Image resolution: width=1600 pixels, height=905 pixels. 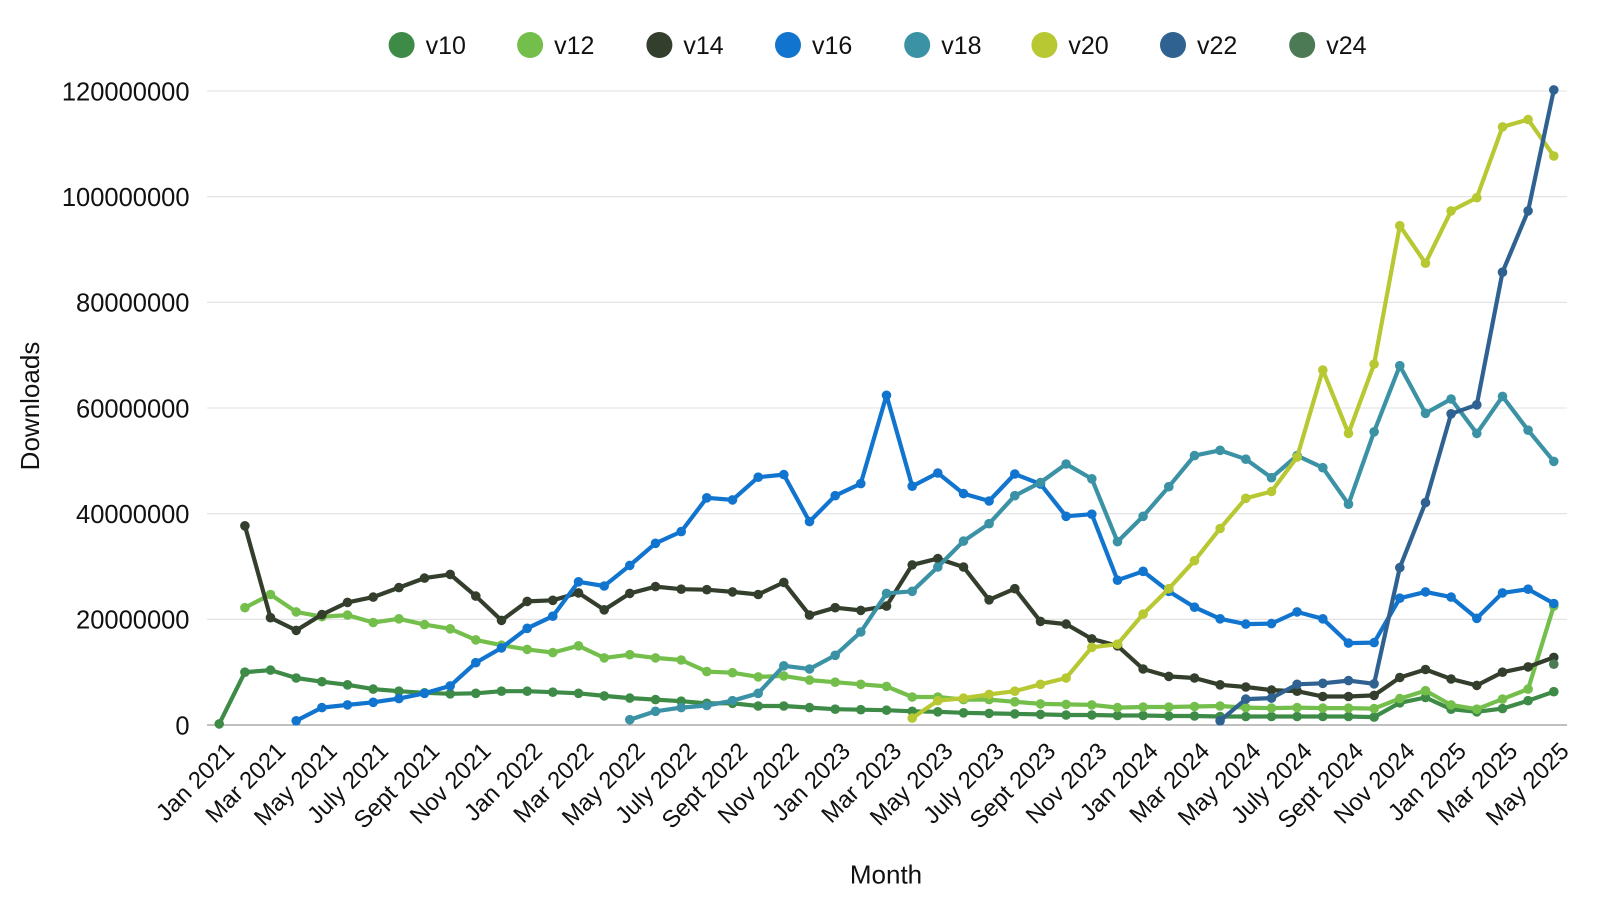 I want to click on svg-text: v18, so click(x=961, y=46).